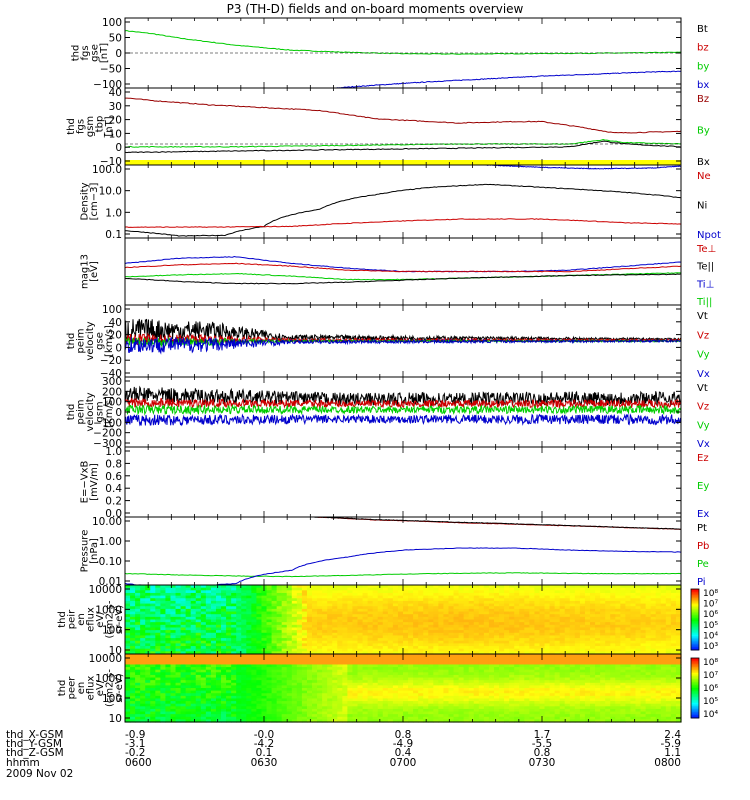 The width and height of the screenshot is (750, 800). What do you see at coordinates (115, 323) in the screenshot?
I see `y-tick-label: 40` at bounding box center [115, 323].